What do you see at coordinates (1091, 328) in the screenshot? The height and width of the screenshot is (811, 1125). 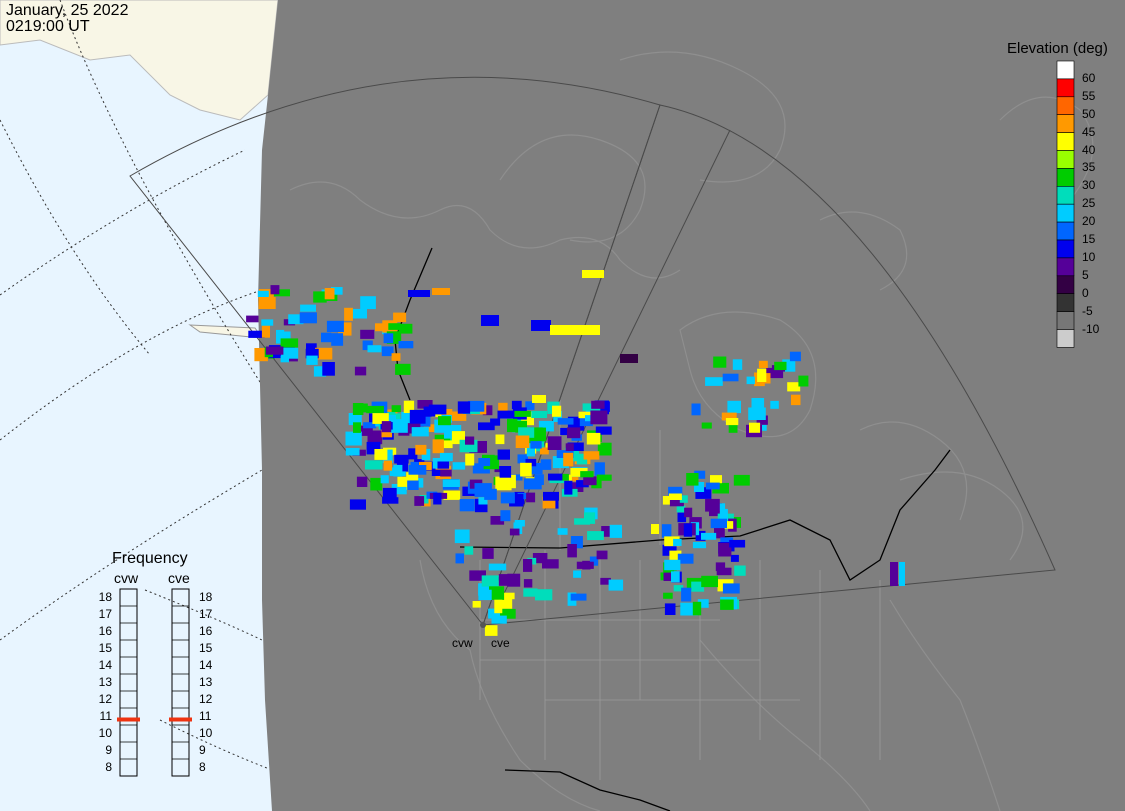 I see `colorbar-tick-label: -10` at bounding box center [1091, 328].